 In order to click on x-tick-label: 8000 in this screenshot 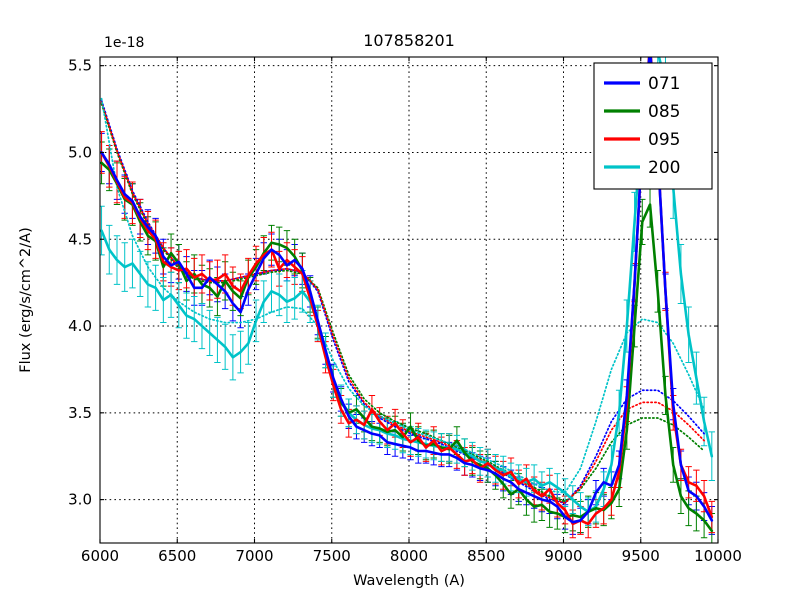, I will do `click(409, 556)`.